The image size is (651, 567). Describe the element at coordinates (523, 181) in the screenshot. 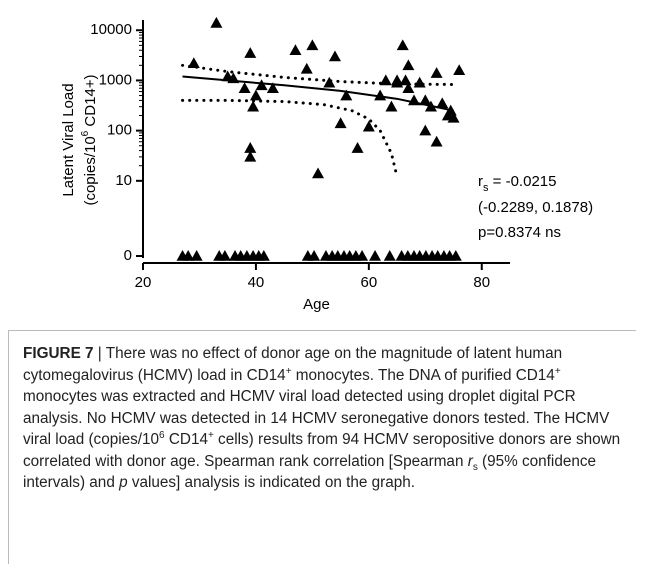

I see `stat-value: = -0.0215` at that location.